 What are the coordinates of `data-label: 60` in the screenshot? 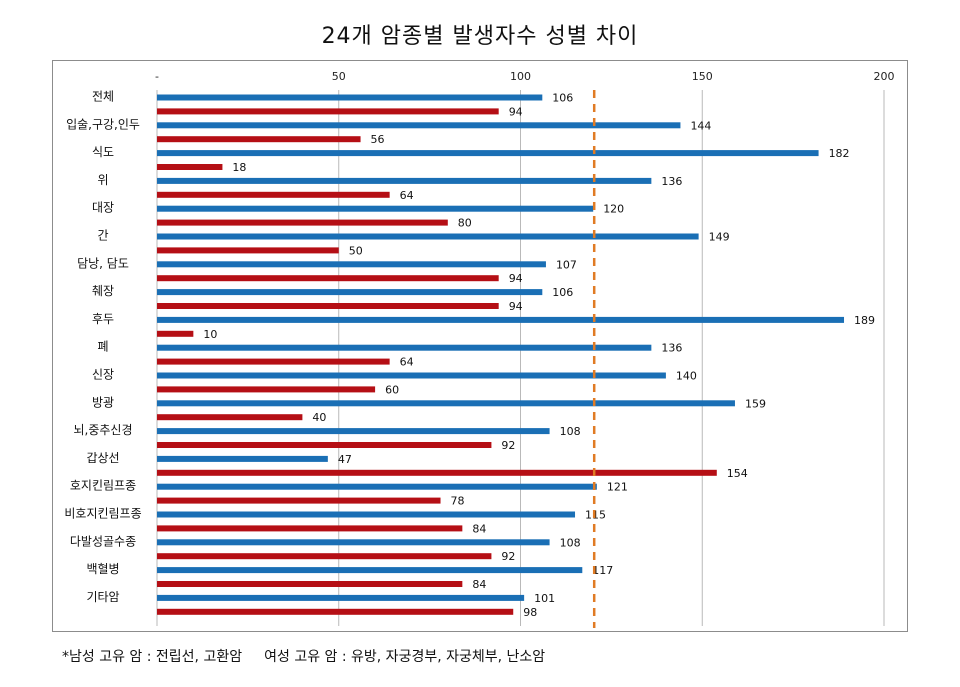 It's located at (392, 389).